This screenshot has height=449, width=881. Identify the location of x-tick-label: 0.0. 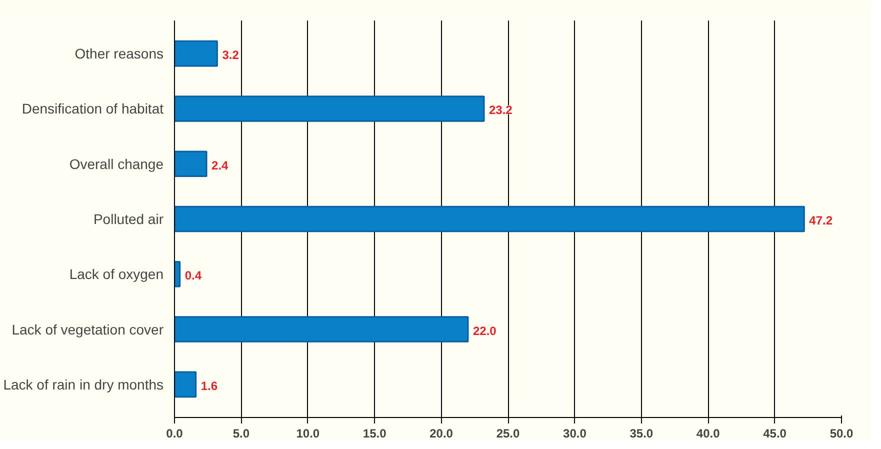
(175, 433).